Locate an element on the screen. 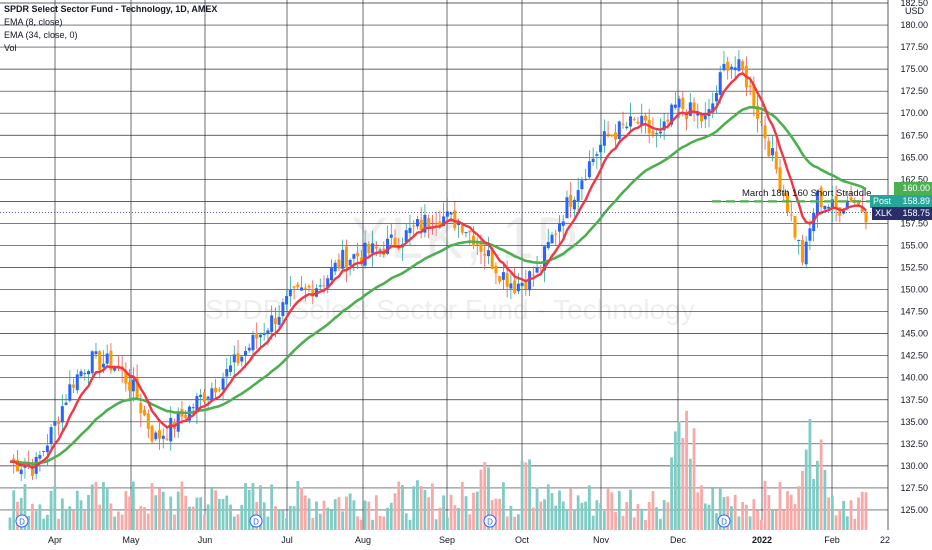 The height and width of the screenshot is (550, 932). y-tick-label: 130.00 is located at coordinates (914, 466).